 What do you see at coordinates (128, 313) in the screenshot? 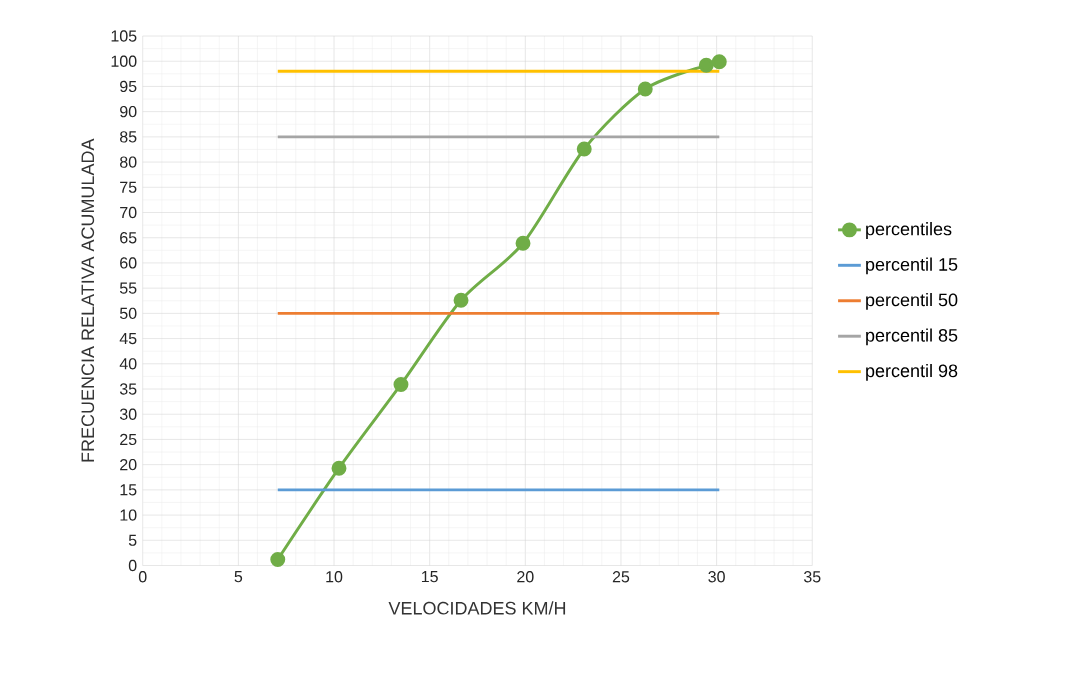
I see `y-tick-label: 50` at bounding box center [128, 313].